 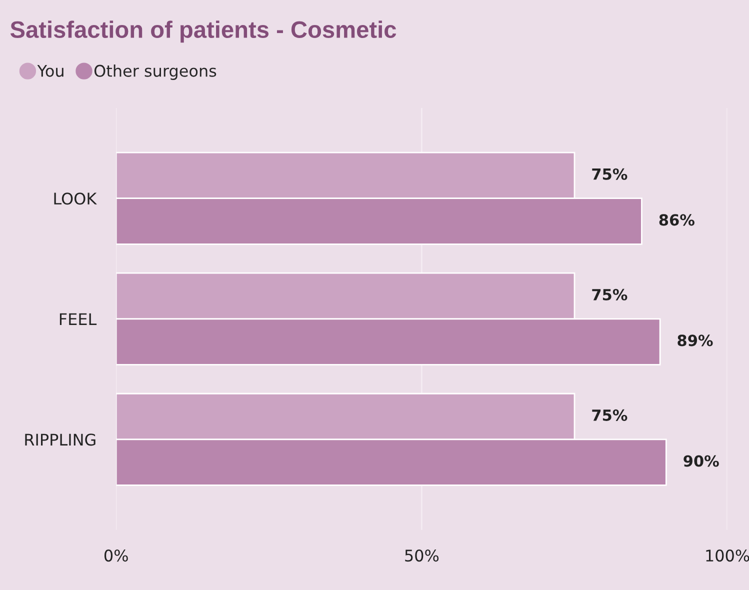 What do you see at coordinates (75, 198) in the screenshot?
I see `y-tick-label: LOOK` at bounding box center [75, 198].